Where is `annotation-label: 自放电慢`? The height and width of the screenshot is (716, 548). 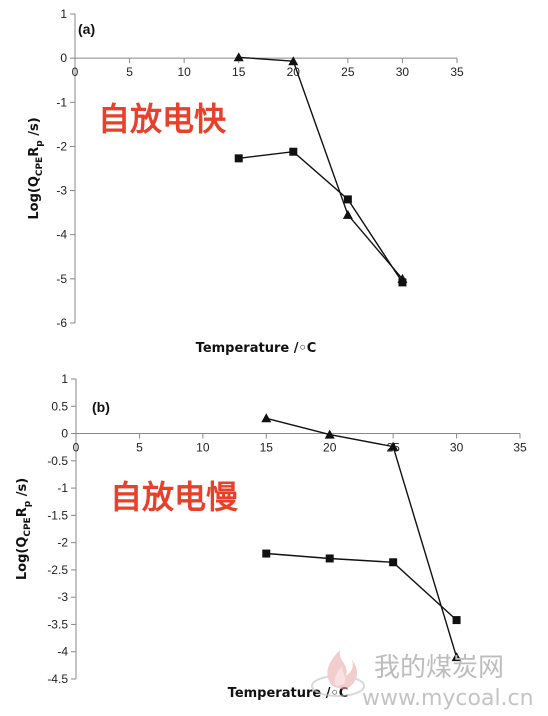 annotation-label: 自放电慢 is located at coordinates (174, 497).